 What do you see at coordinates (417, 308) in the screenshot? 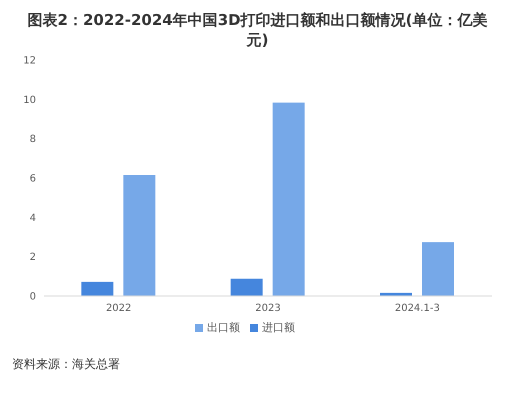
I see `x-tick-label: 2024.1-3` at bounding box center [417, 308].